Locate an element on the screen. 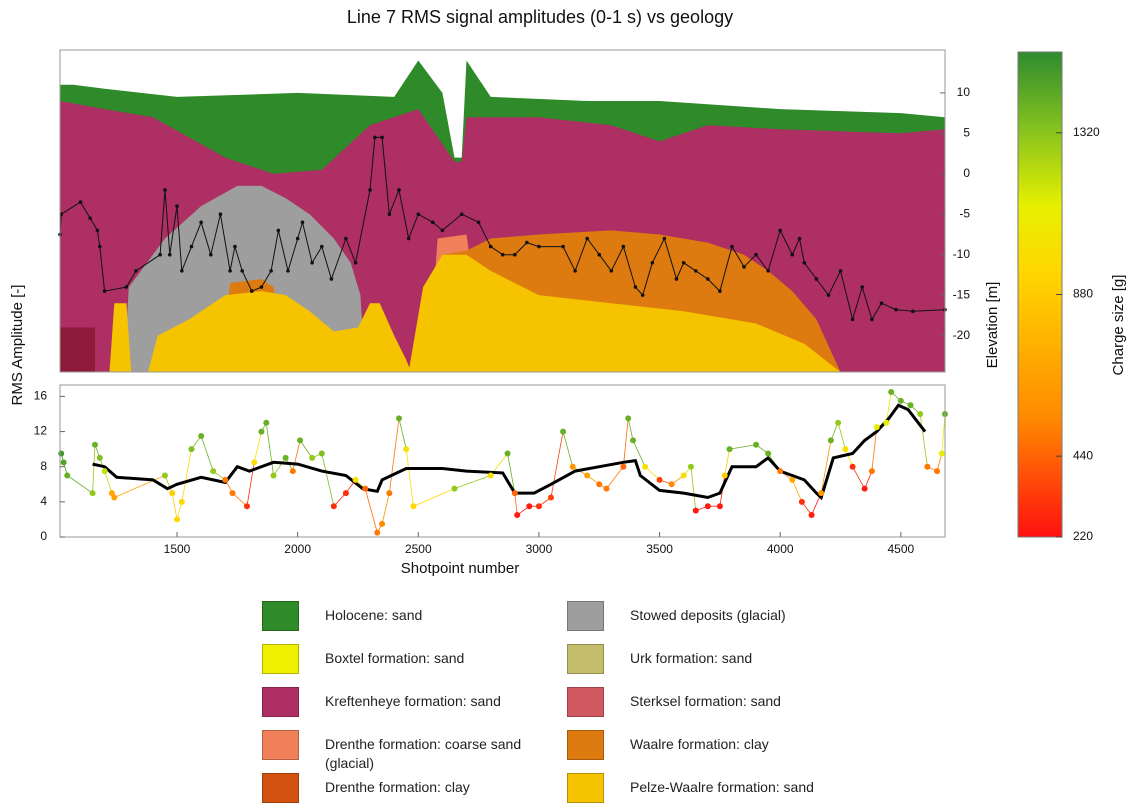  colorbar-tick-label: 220 is located at coordinates (1083, 536).